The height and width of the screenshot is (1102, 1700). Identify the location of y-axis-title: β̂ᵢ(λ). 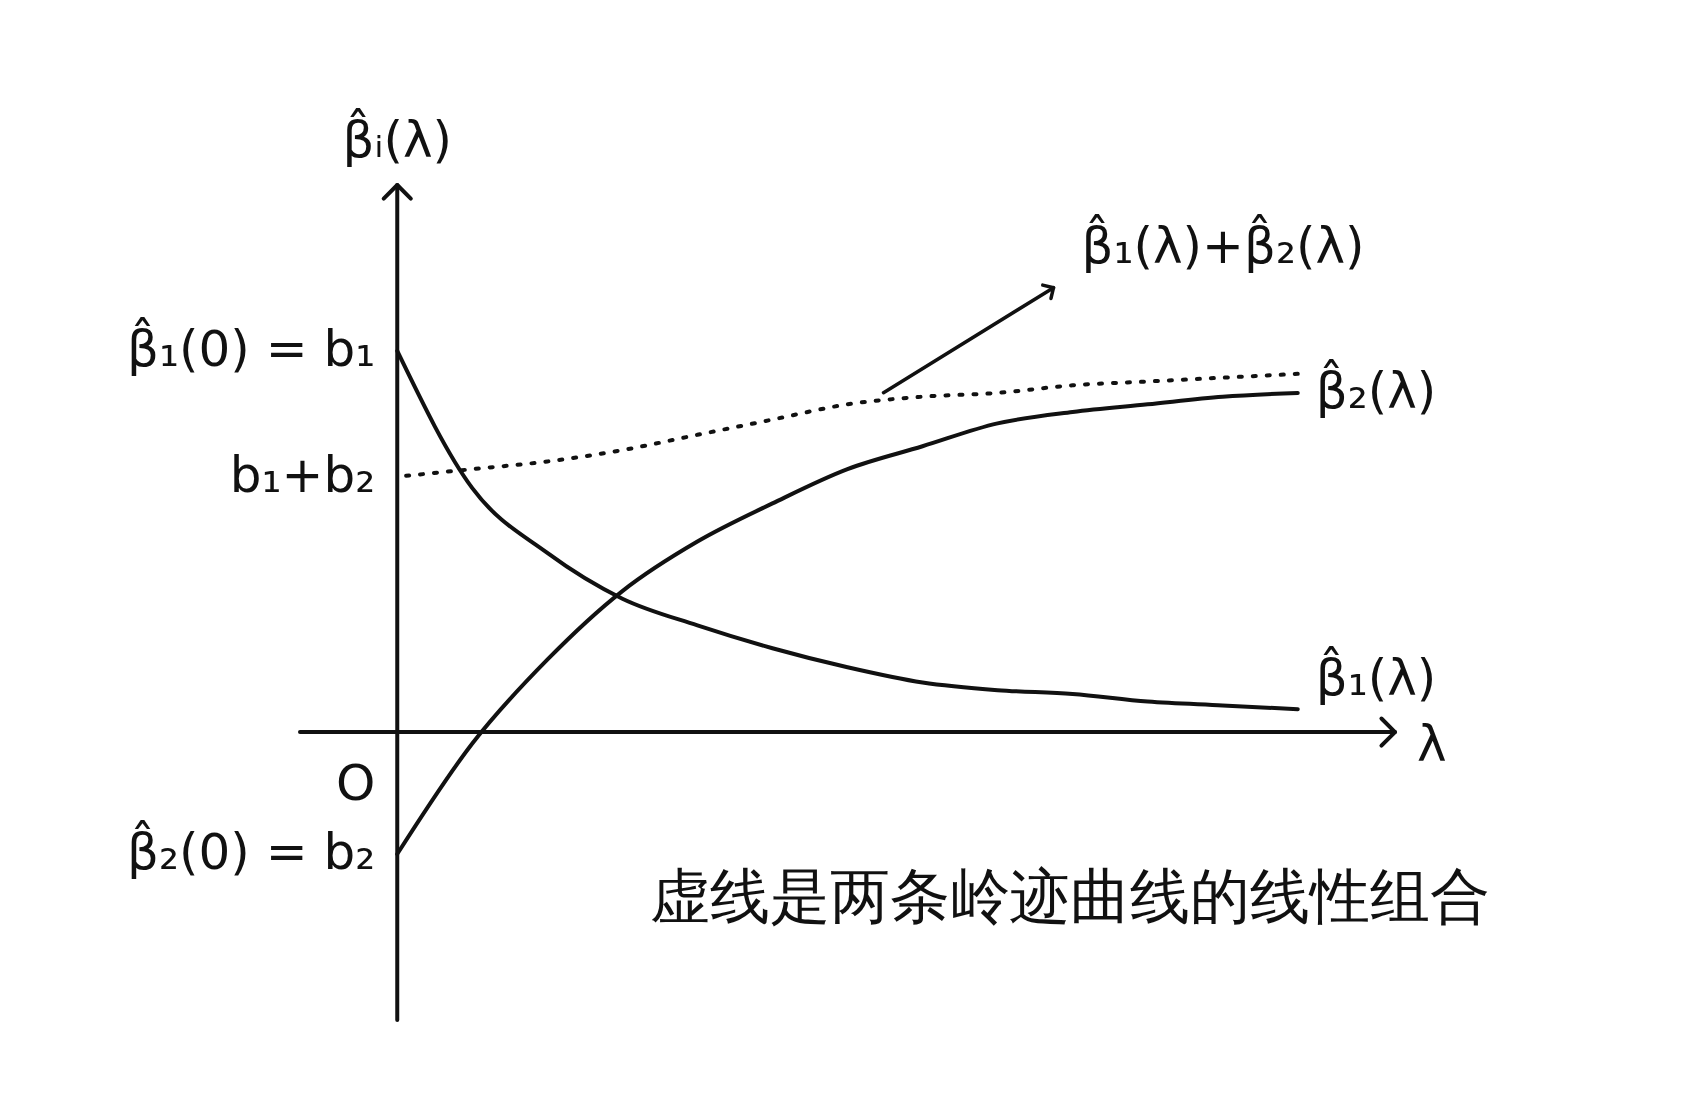
(397, 138).